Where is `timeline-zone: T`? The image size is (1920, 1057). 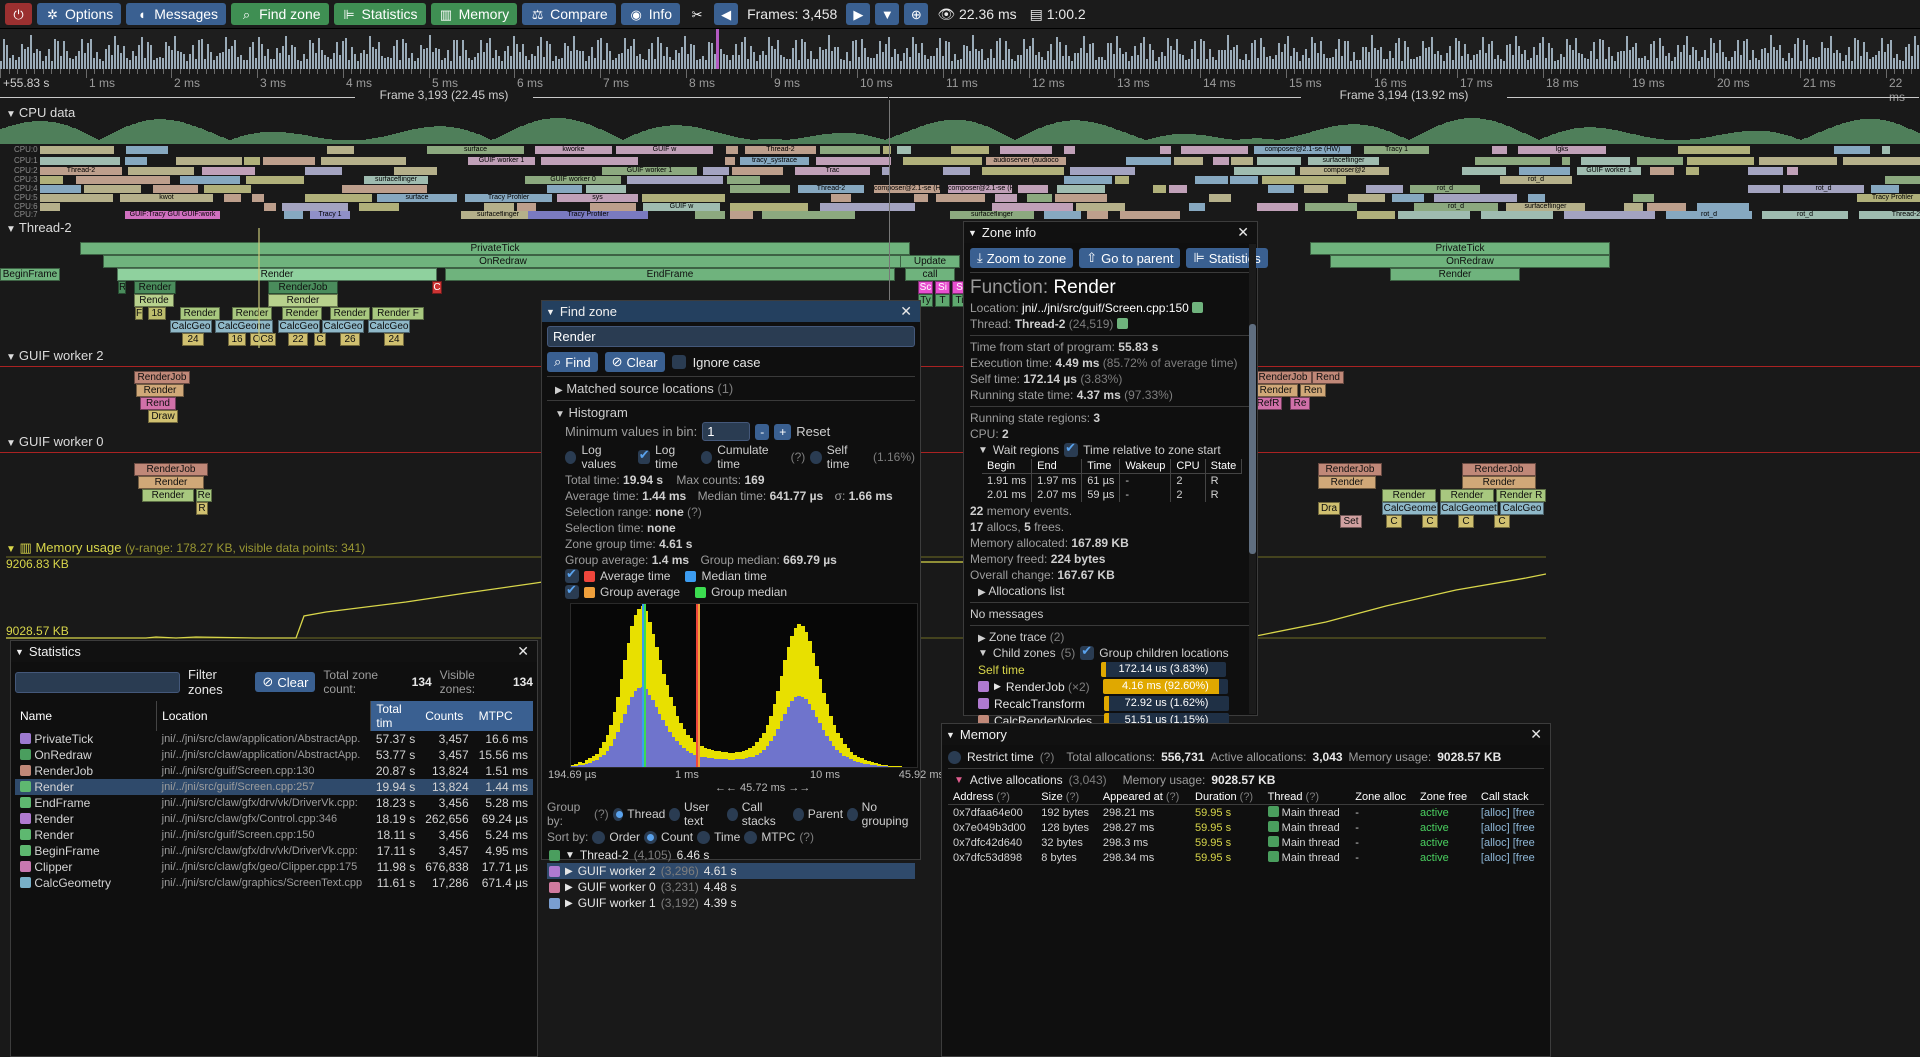 timeline-zone: T is located at coordinates (942, 300).